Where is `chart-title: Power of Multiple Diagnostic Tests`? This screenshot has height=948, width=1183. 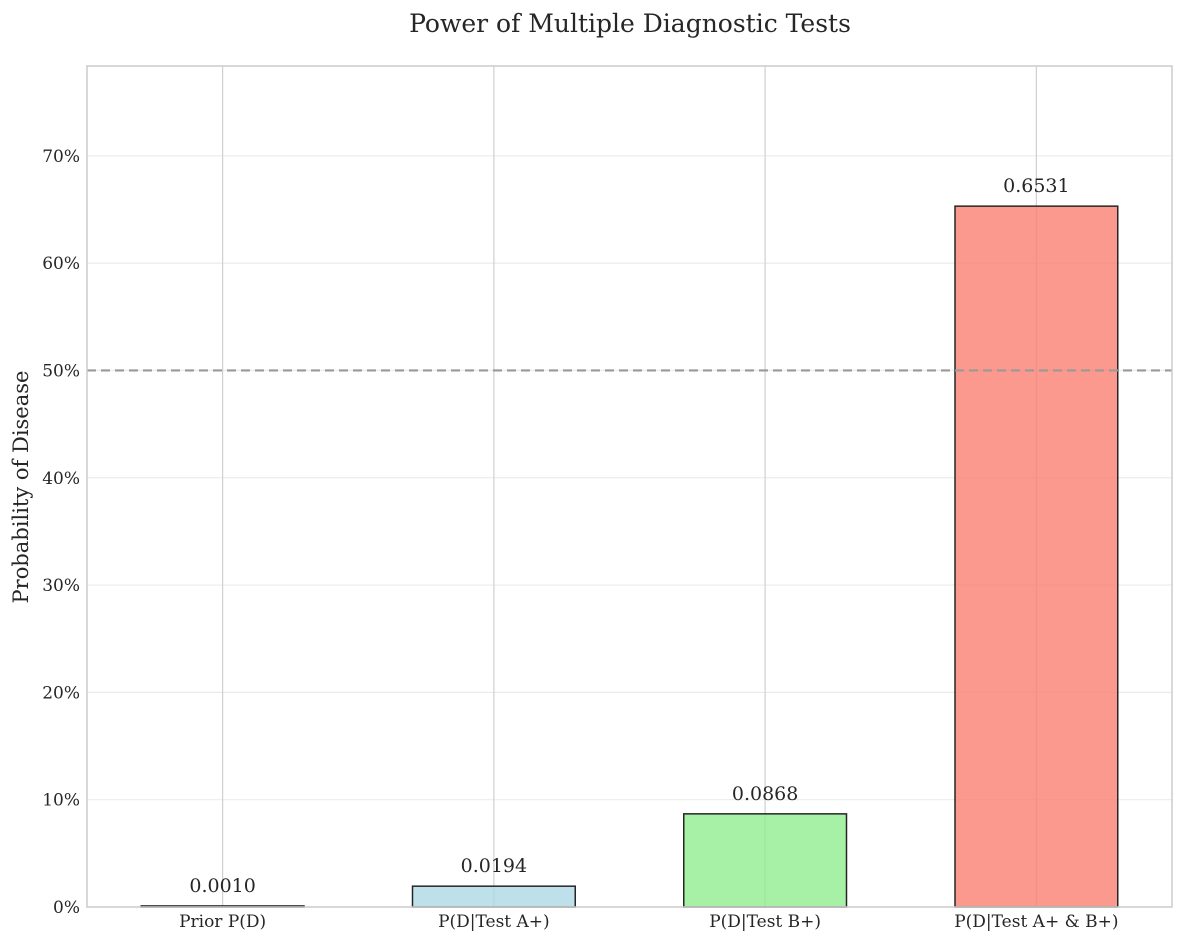 chart-title: Power of Multiple Diagnostic Tests is located at coordinates (630, 23).